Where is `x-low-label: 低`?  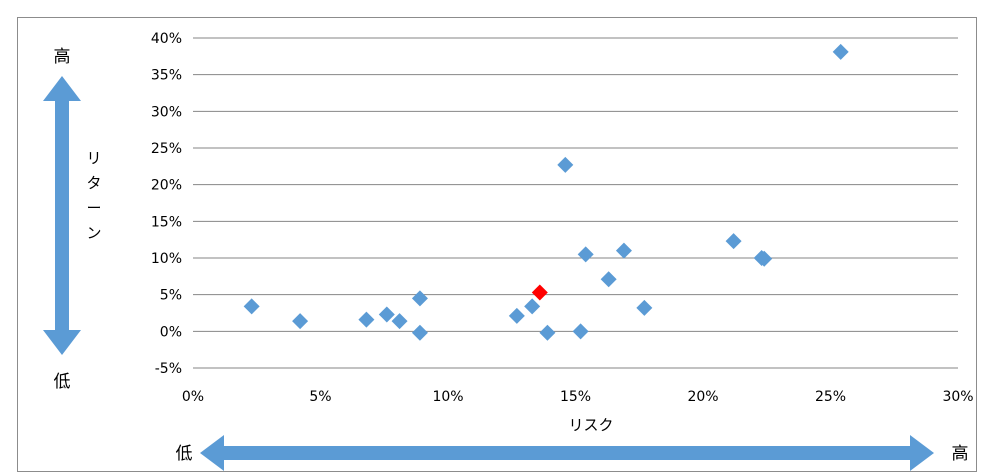
x-low-label: 低 is located at coordinates (184, 454).